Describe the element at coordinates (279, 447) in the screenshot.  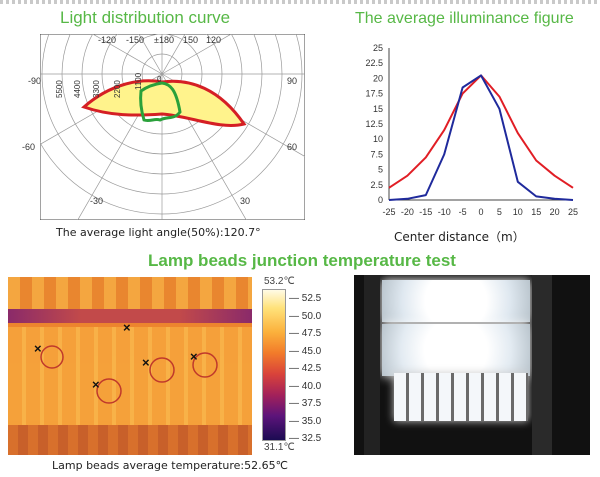
I see `thermal-scale-min: 31.1℃` at that location.